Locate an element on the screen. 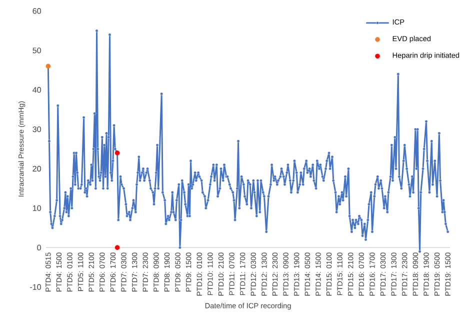 This screenshot has width=474, height=325. y-tick-label: 0 is located at coordinates (39, 247).